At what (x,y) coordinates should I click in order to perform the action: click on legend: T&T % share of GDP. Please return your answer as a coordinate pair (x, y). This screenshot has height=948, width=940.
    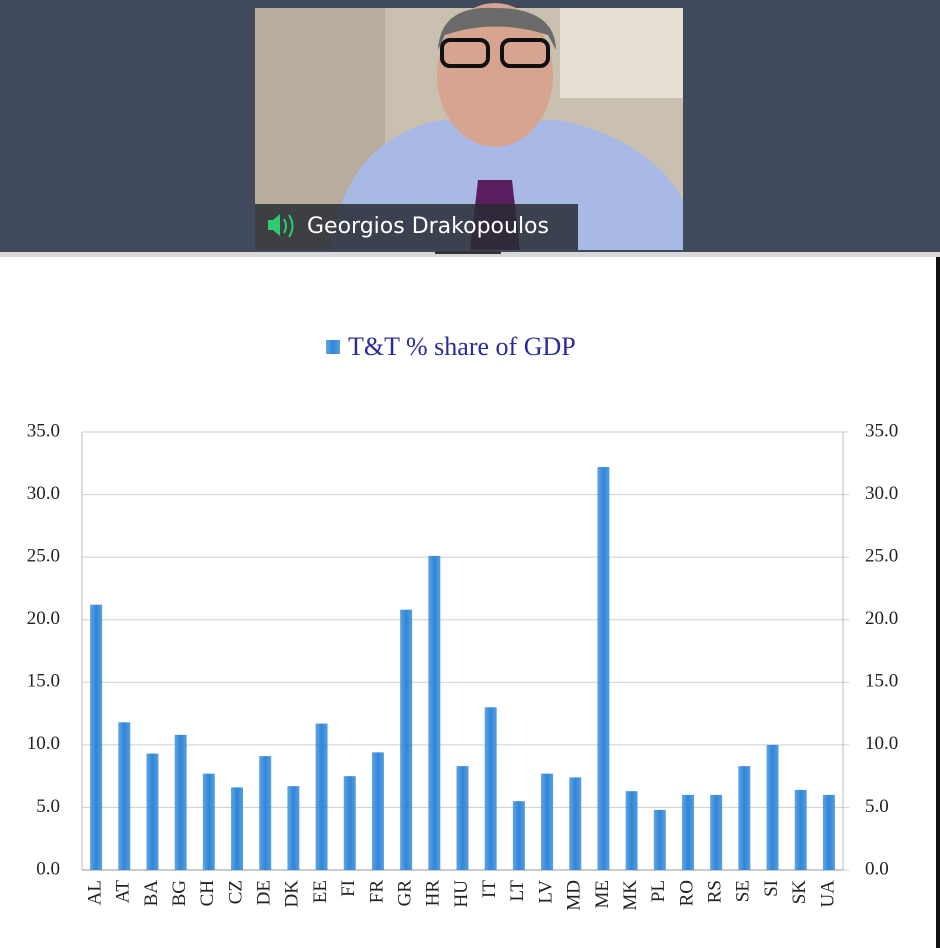
    Looking at the image, I should click on (451, 346).